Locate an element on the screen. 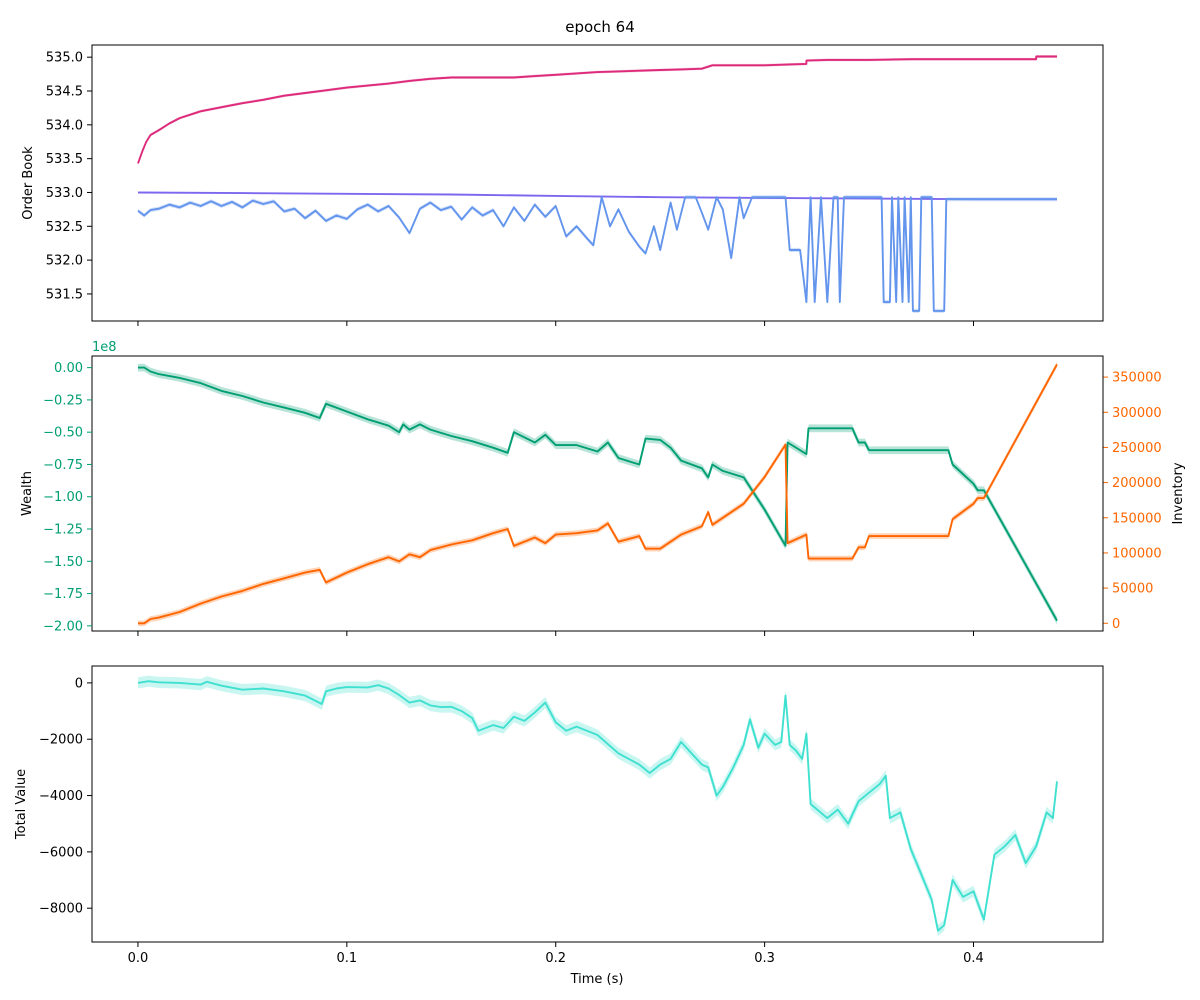 This screenshot has height=1000, width=1200. y2-tick-label: 250000 is located at coordinates (1137, 448).